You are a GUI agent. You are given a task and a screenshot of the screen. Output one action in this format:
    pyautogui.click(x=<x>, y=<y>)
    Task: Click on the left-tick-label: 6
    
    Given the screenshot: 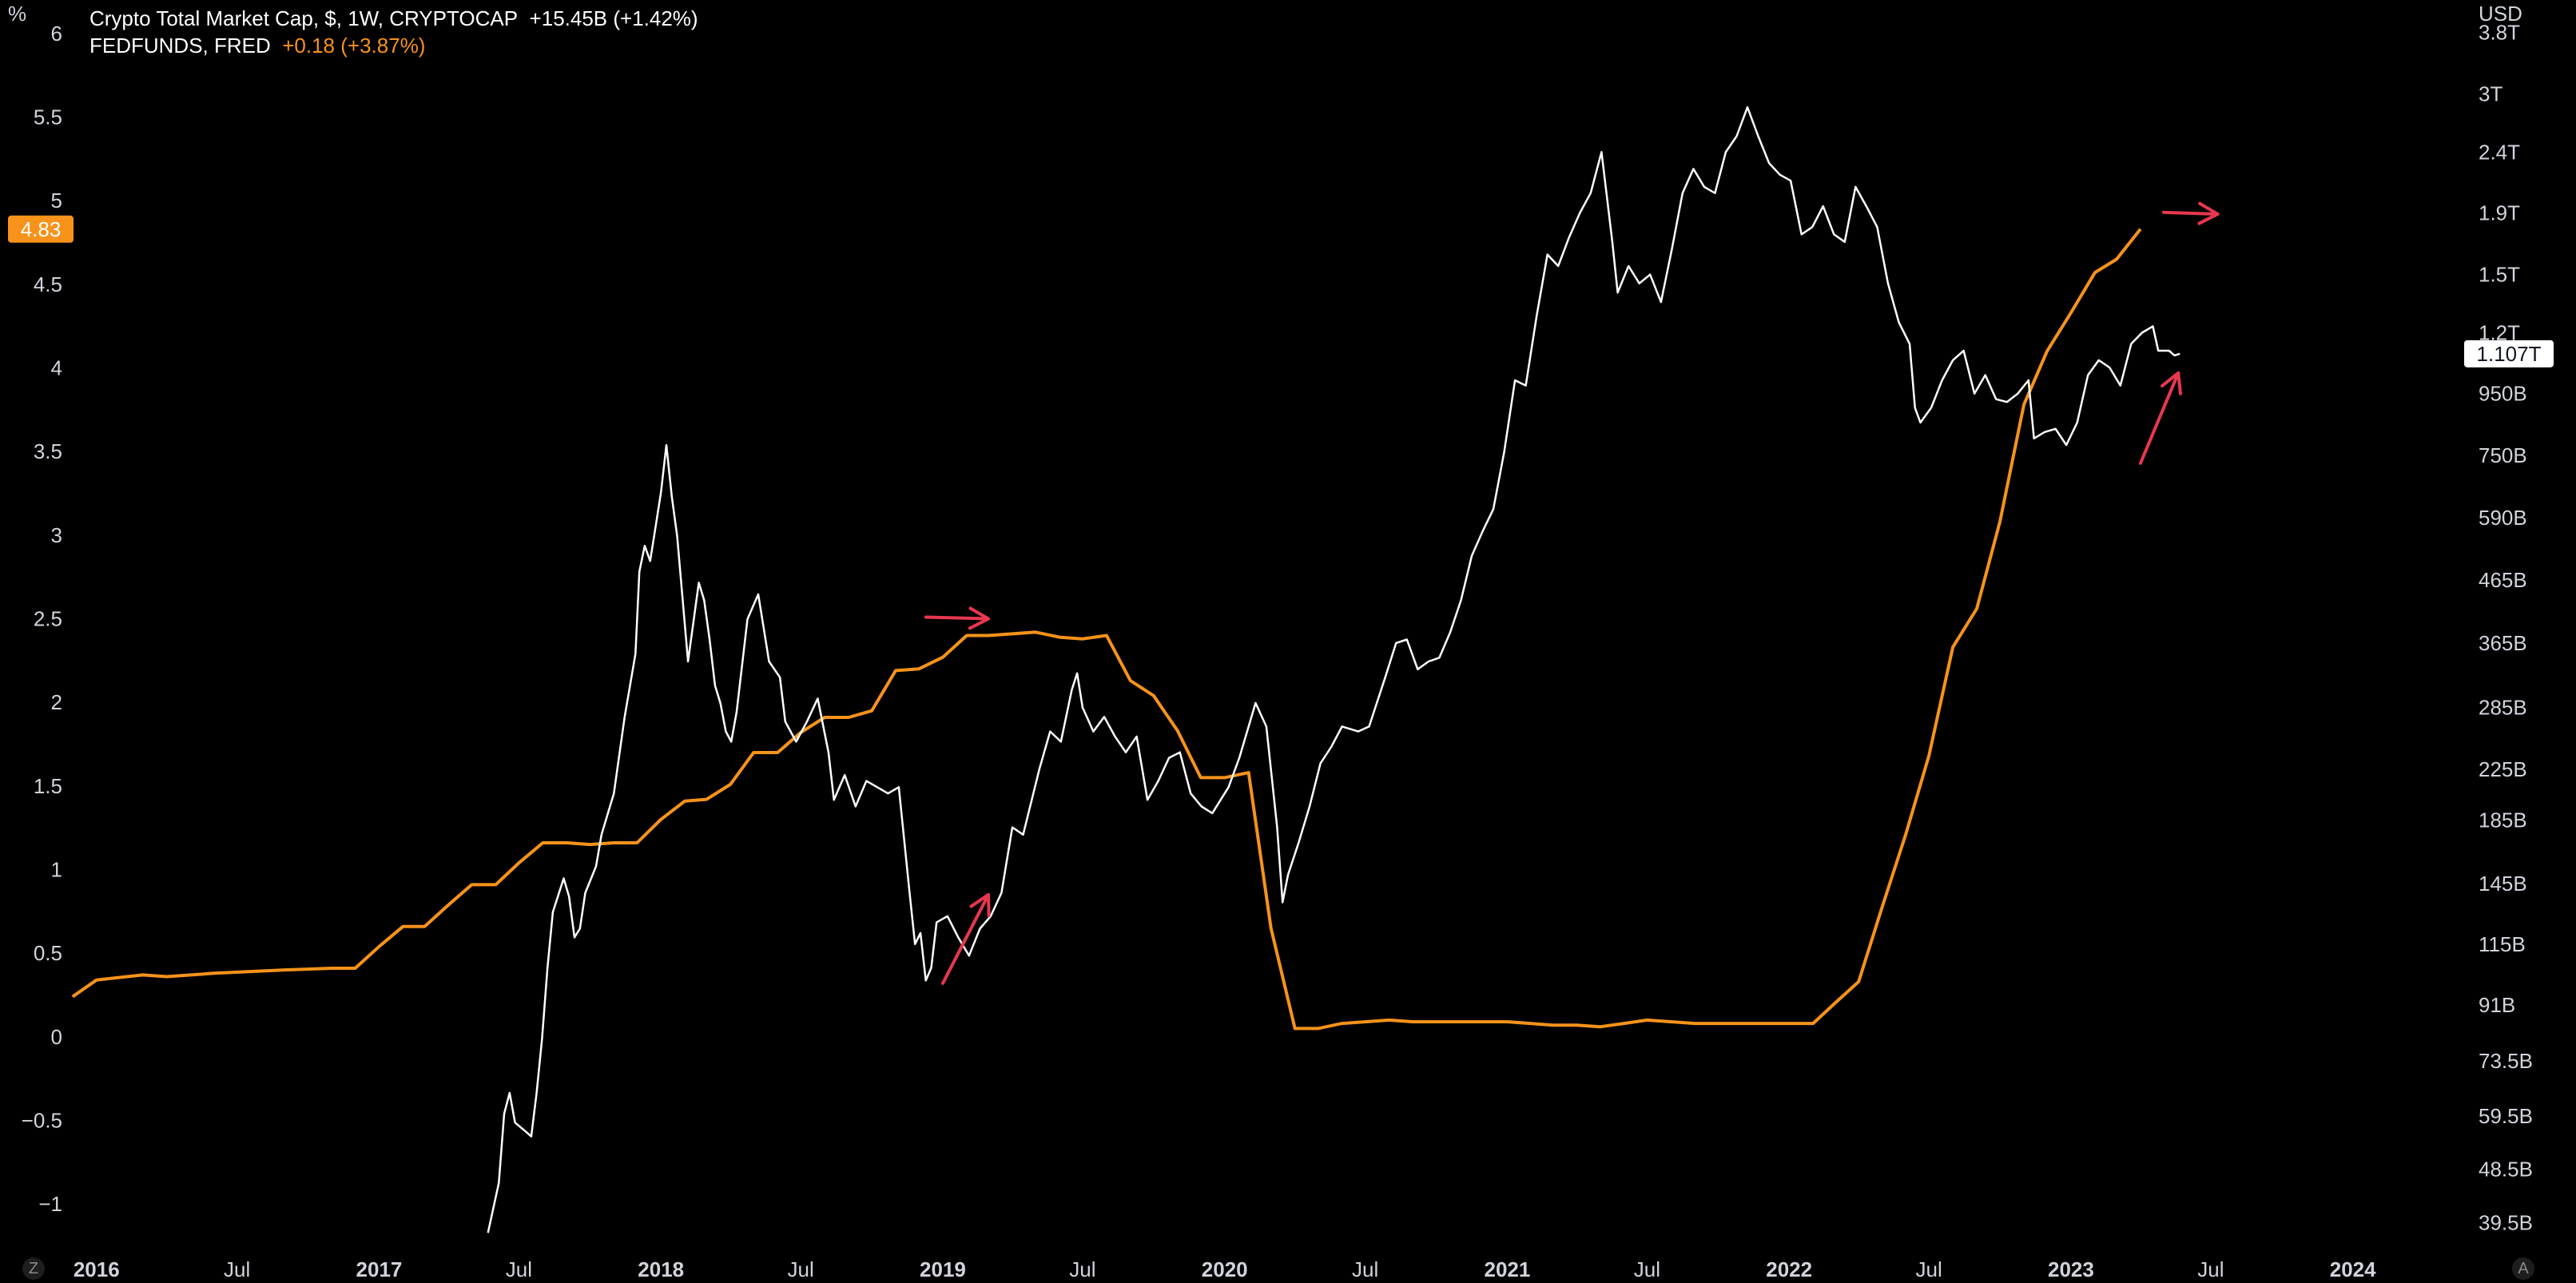 What is the action you would take?
    pyautogui.click(x=56, y=34)
    